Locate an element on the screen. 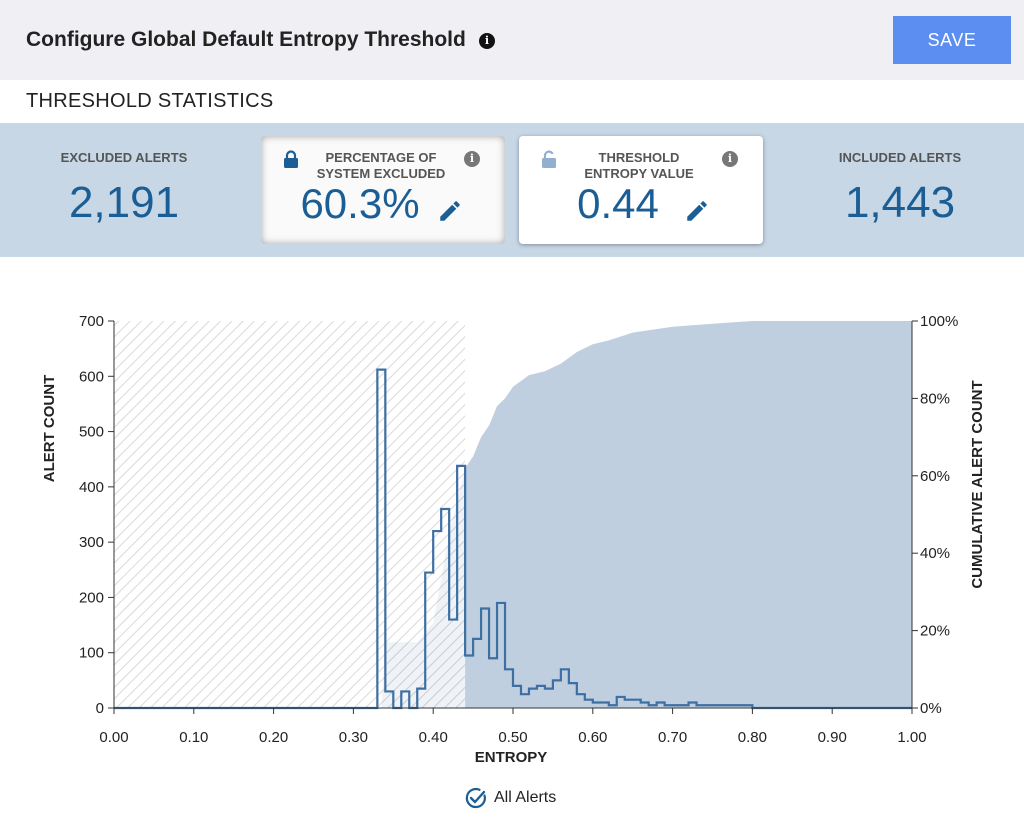 This screenshot has width=1024, height=833. check-circle-icon is located at coordinates (476, 800).